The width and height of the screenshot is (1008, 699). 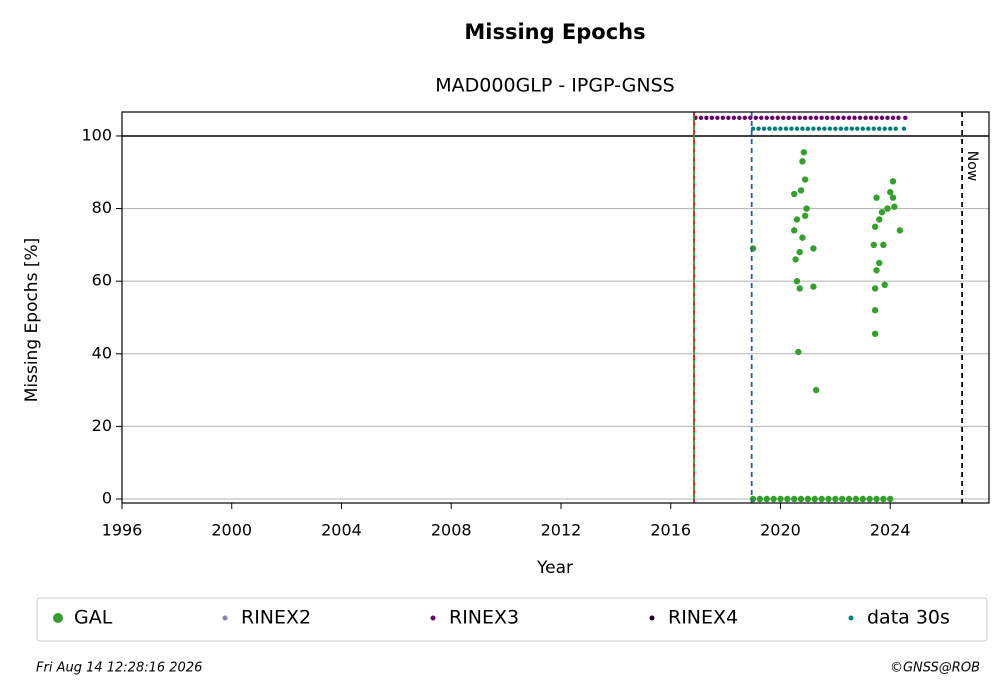 I want to click on credit: ©GNSS@ROB, so click(x=935, y=668).